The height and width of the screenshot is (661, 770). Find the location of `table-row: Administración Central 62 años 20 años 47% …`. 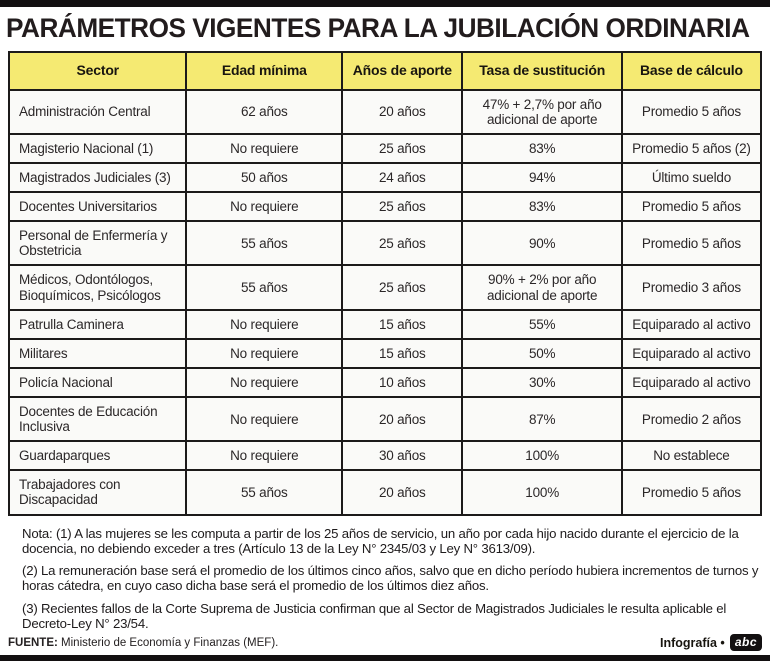

table-row: Administración Central 62 años 20 años 47% … is located at coordinates (385, 111).